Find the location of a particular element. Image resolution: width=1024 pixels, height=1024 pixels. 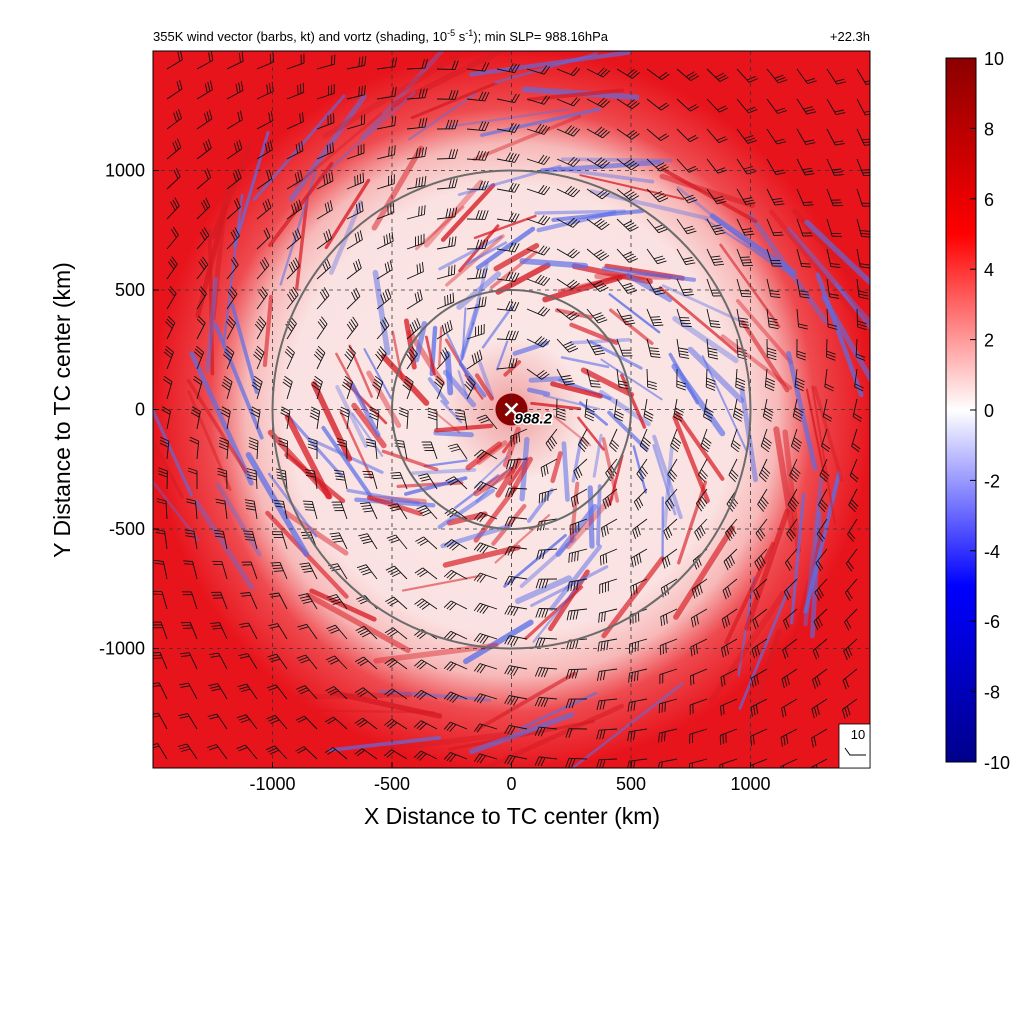

y-axis: -1000 -500 0 500 1000 is located at coordinates (129, 410).